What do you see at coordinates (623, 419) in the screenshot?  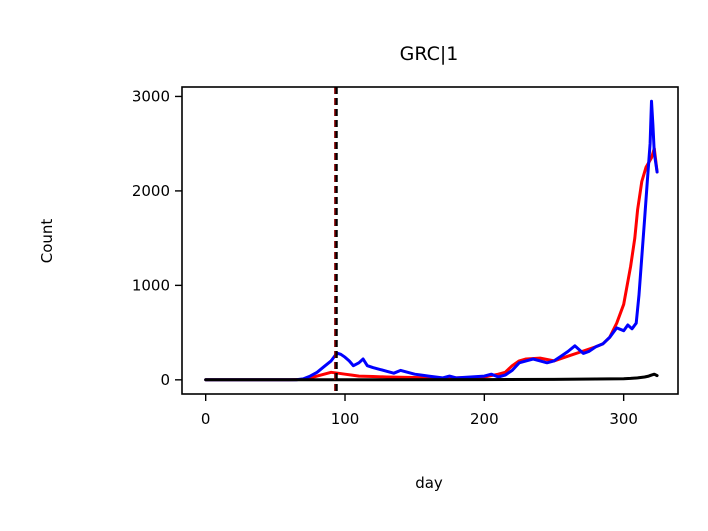 I see `x-tick-label: 300` at bounding box center [623, 419].